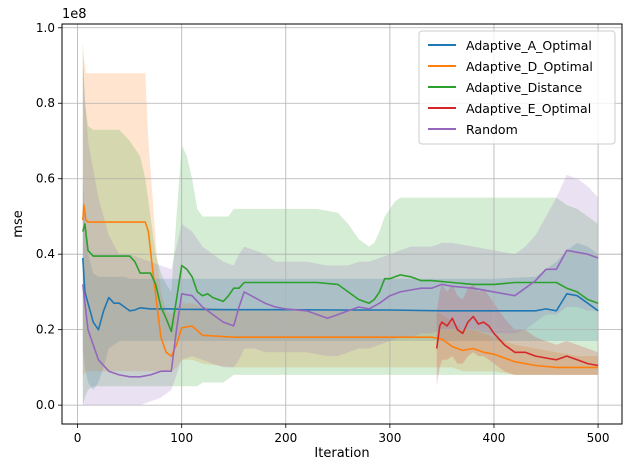  What do you see at coordinates (341, 453) in the screenshot?
I see `x-axis-label: Iteration` at bounding box center [341, 453].